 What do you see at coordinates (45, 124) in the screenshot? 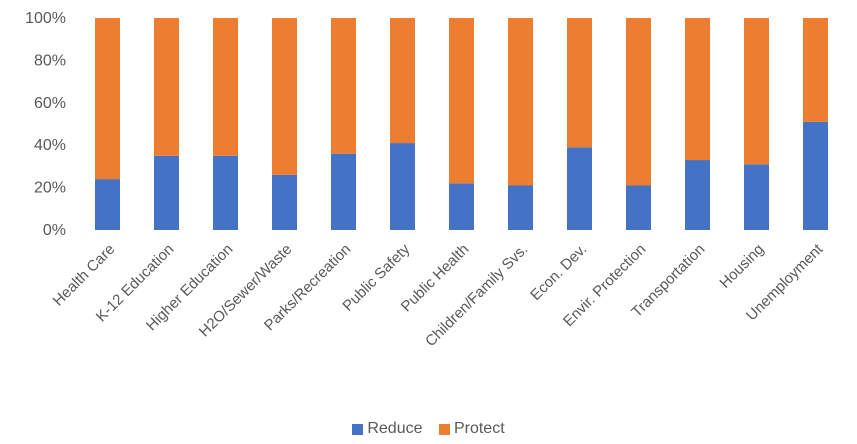
I see `y-axis-ticks: 0% 20% 40% 60% 80% 100%` at bounding box center [45, 124].